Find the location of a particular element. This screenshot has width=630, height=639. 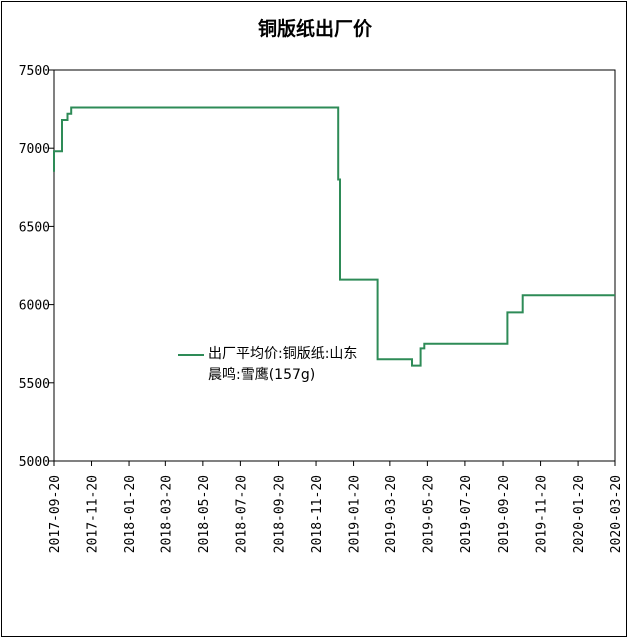

x-tick-label: 2018-09-20 is located at coordinates (280, 514).